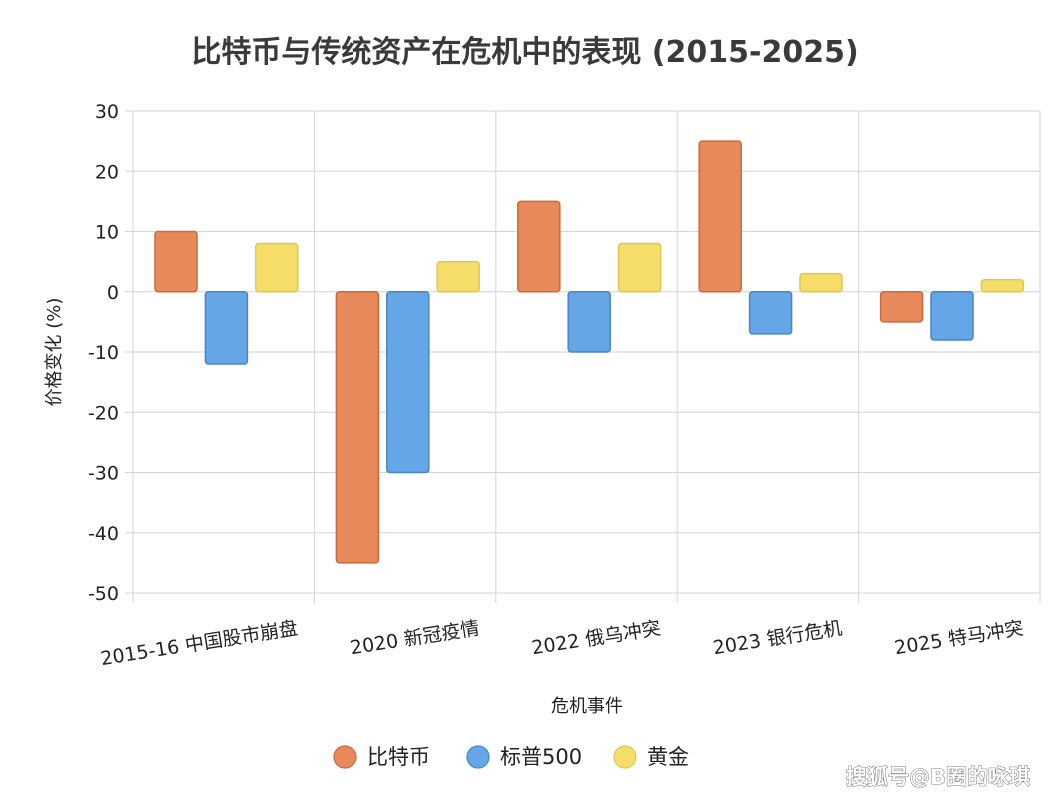 Image resolution: width=1052 pixels, height=802 pixels. What do you see at coordinates (959, 638) in the screenshot?
I see `x-tick-label: 2025 特马冲突` at bounding box center [959, 638].